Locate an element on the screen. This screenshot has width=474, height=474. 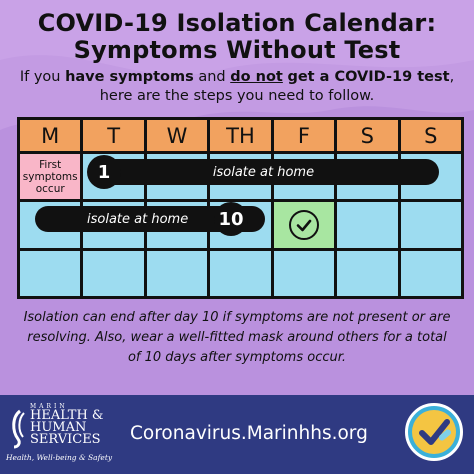
logo-tagline: Health, Well-being & Safety is located at coordinates (59, 457).